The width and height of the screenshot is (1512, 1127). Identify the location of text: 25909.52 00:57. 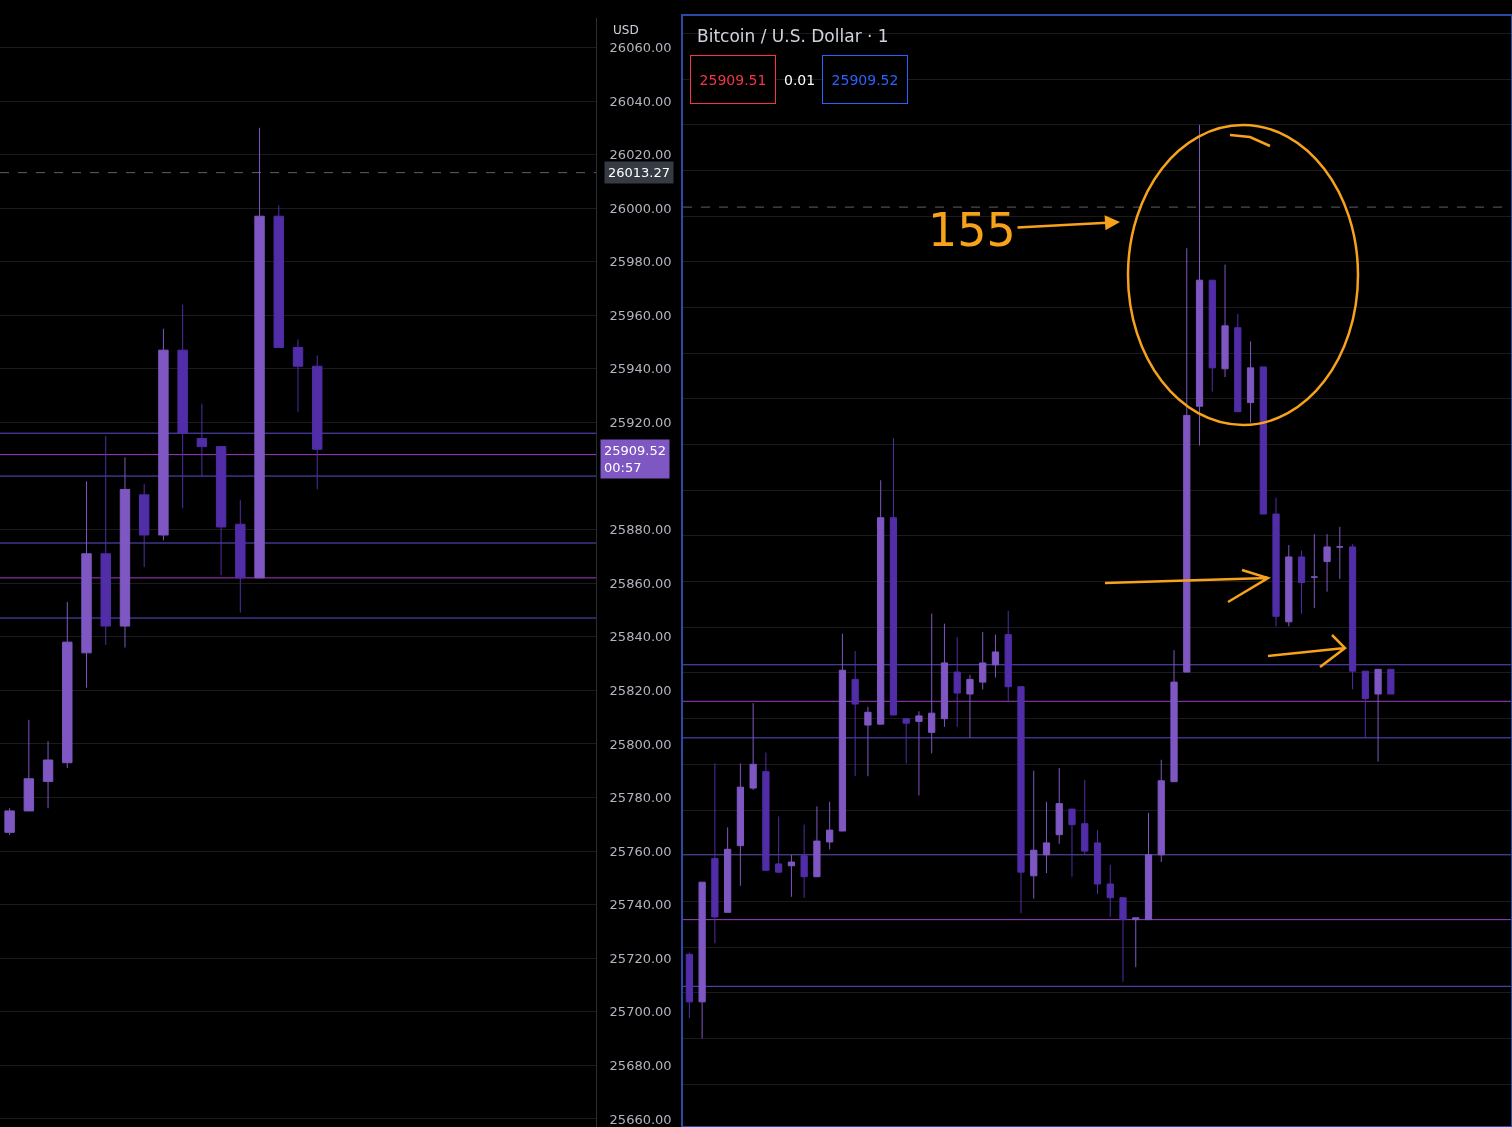
(635, 459).